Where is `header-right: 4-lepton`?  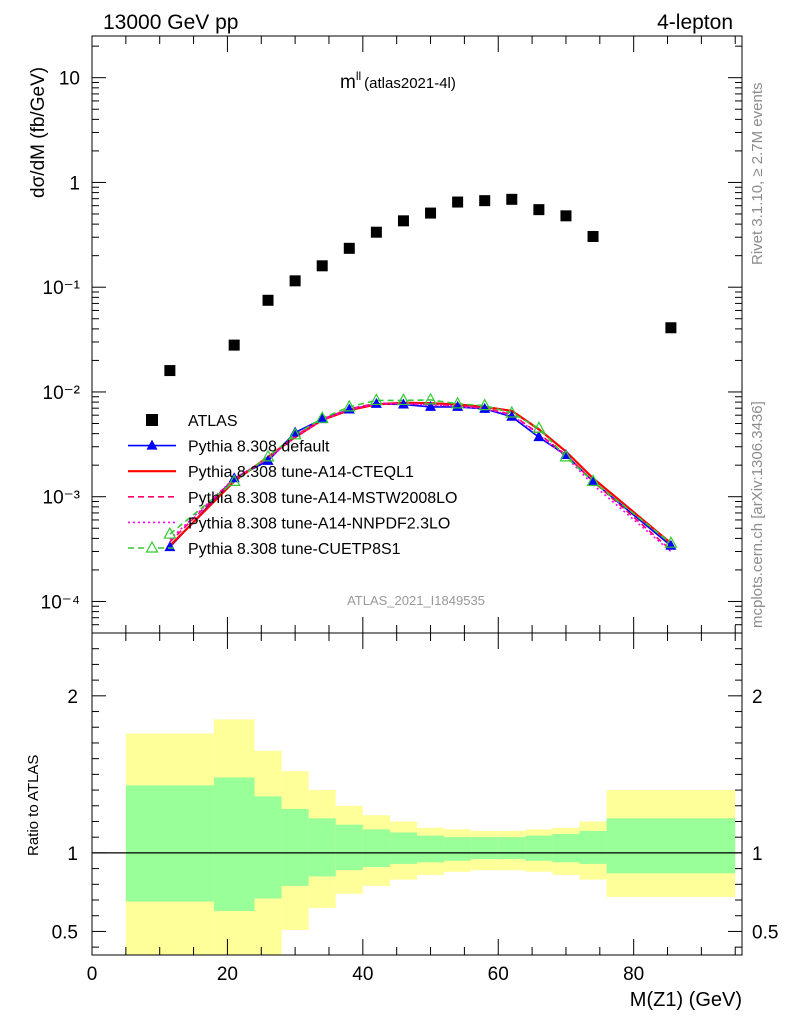
header-right: 4-lepton is located at coordinates (695, 22).